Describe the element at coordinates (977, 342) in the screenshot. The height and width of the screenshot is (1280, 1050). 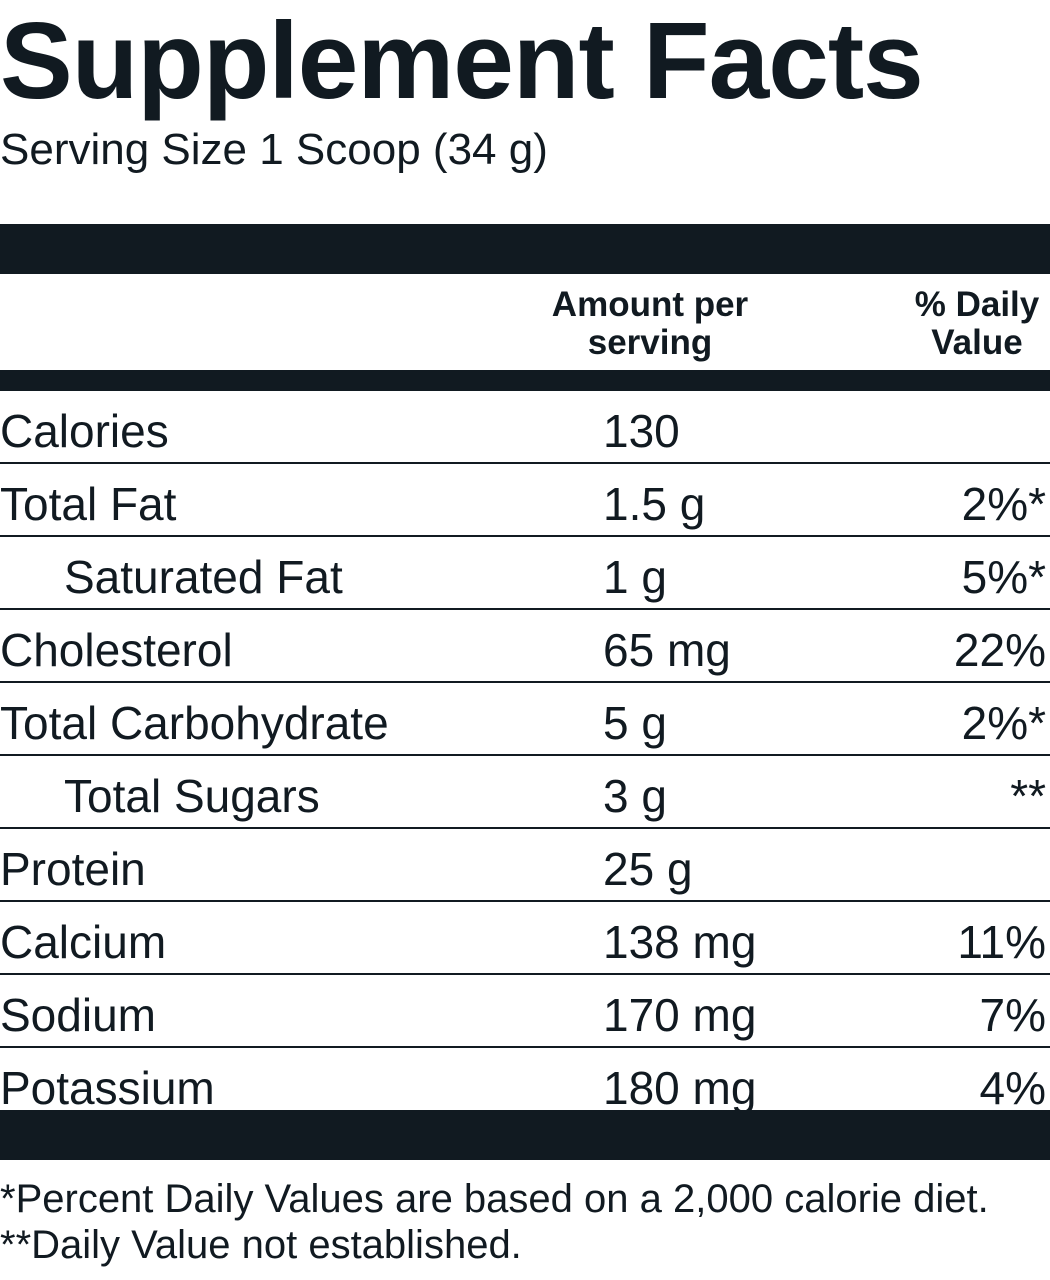
I see `column-header-dv-line2: Value` at that location.